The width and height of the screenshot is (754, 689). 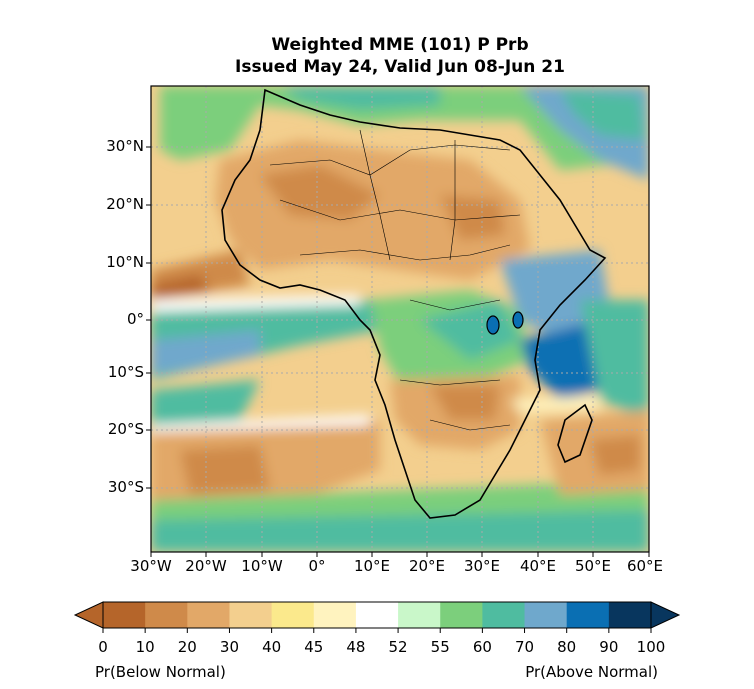 I want to click on lon-label: 10°E, so click(x=372, y=566).